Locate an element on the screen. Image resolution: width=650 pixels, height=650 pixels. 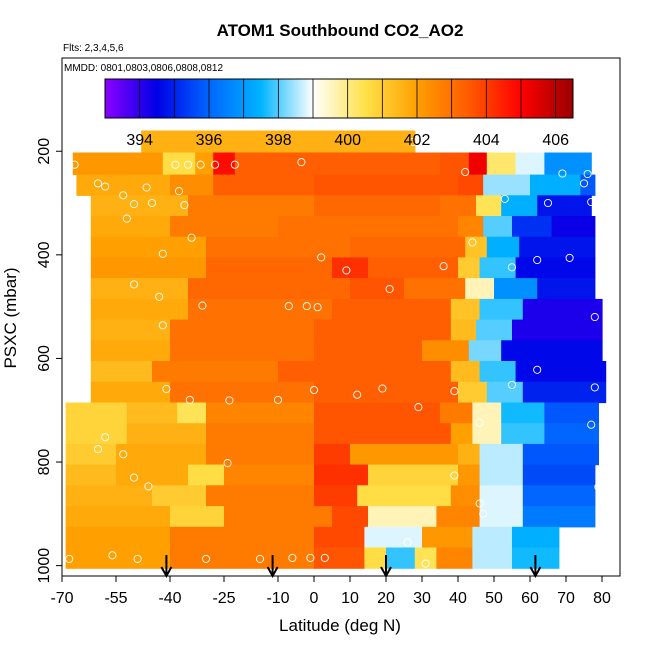
x-tick-label: 70 is located at coordinates (566, 598).